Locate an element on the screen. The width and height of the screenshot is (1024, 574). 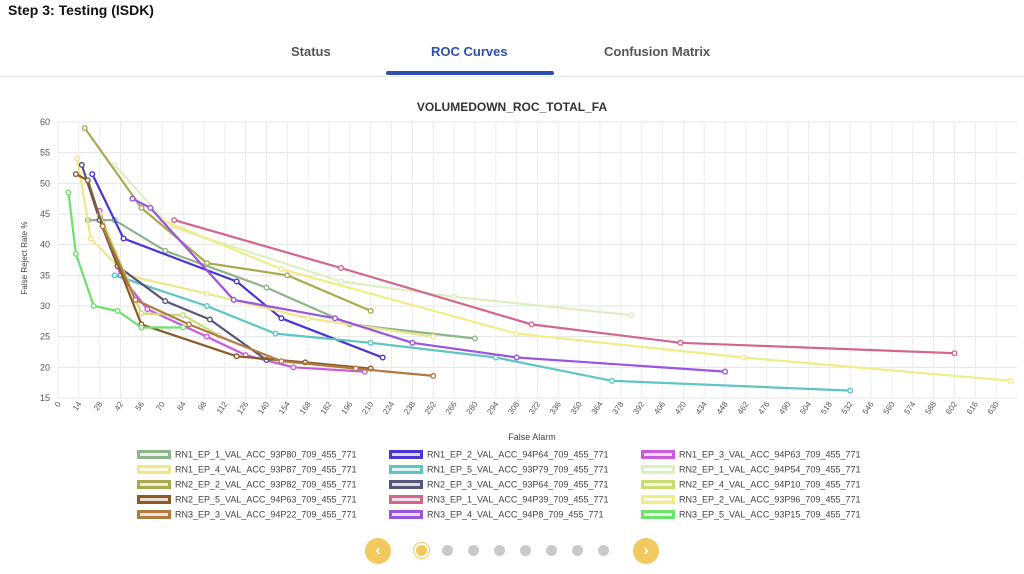
legend-item: RN1_EP_4_VAL_ACC_93P87_709_455_771 is located at coordinates (246, 471).